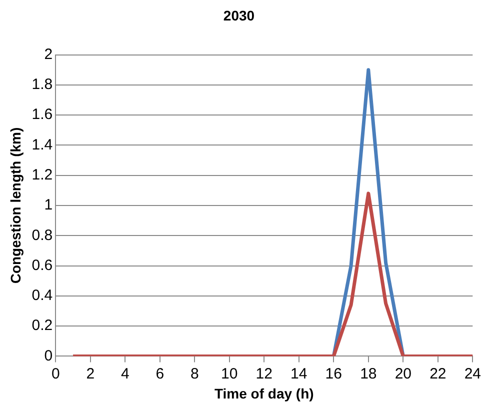 This screenshot has width=484, height=407. Describe the element at coordinates (42, 145) in the screenshot. I see `y-tick-label: 1.4` at that location.